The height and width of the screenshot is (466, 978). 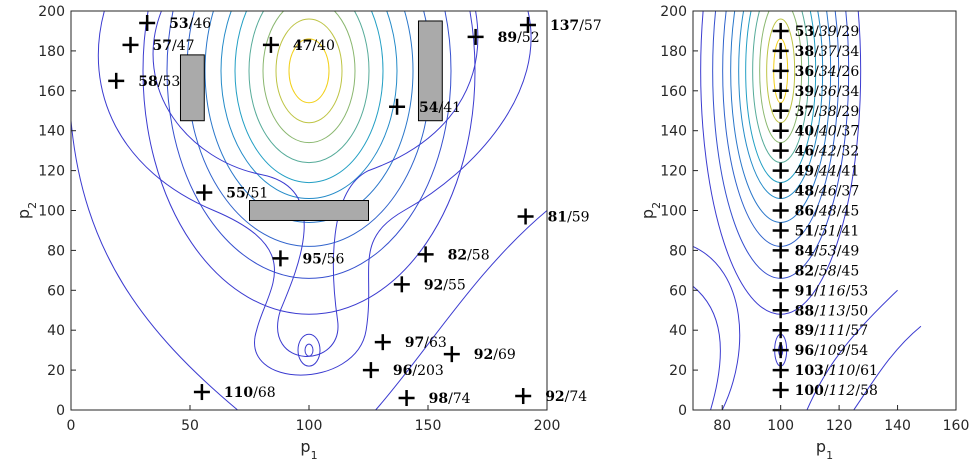 What do you see at coordinates (815, 111) in the screenshot?
I see `data-point: 37/38/29` at bounding box center [815, 111].